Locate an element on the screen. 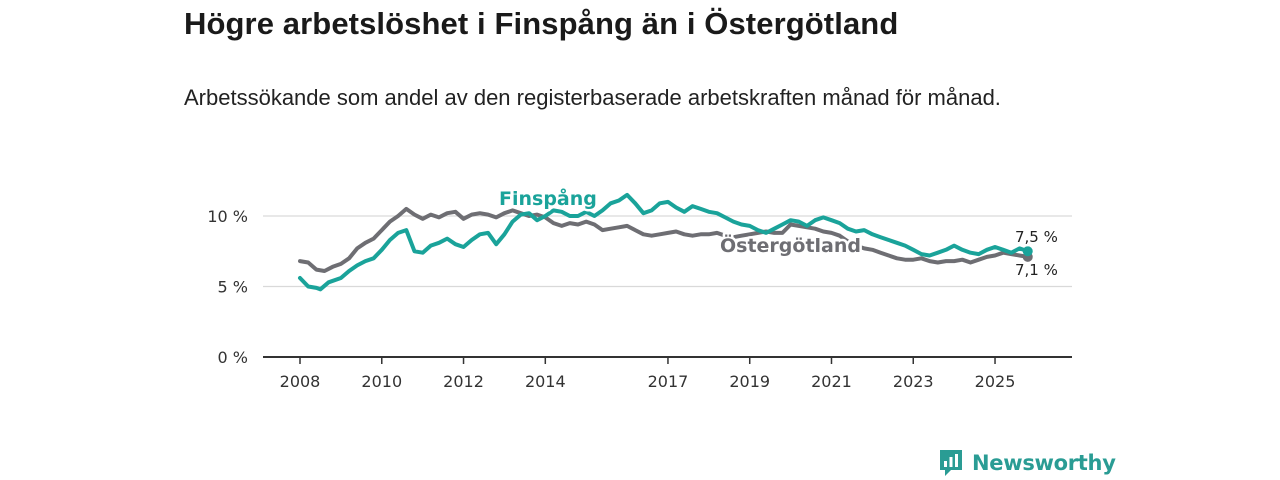  series-label-ostergotland: Östergötland is located at coordinates (790, 245).